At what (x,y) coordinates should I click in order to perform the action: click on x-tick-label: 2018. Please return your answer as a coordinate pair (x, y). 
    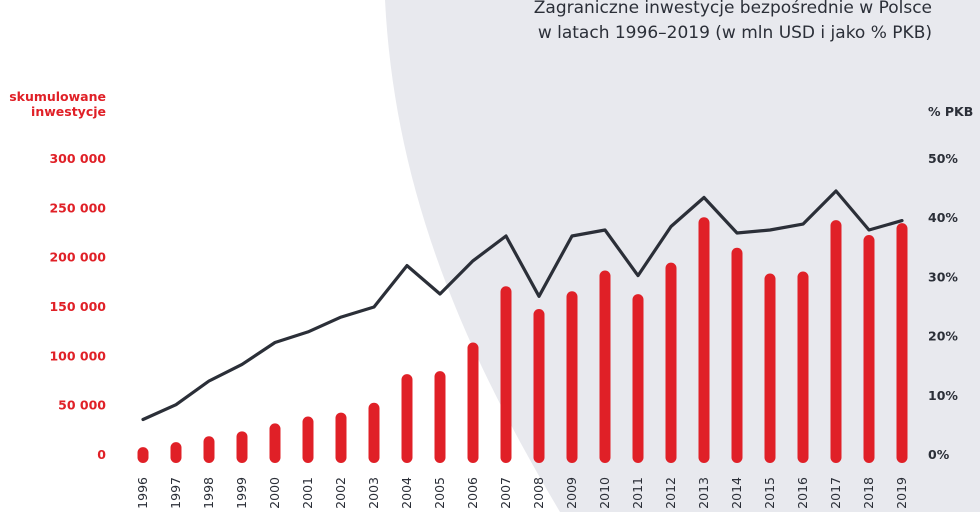
    Looking at the image, I should click on (868, 493).